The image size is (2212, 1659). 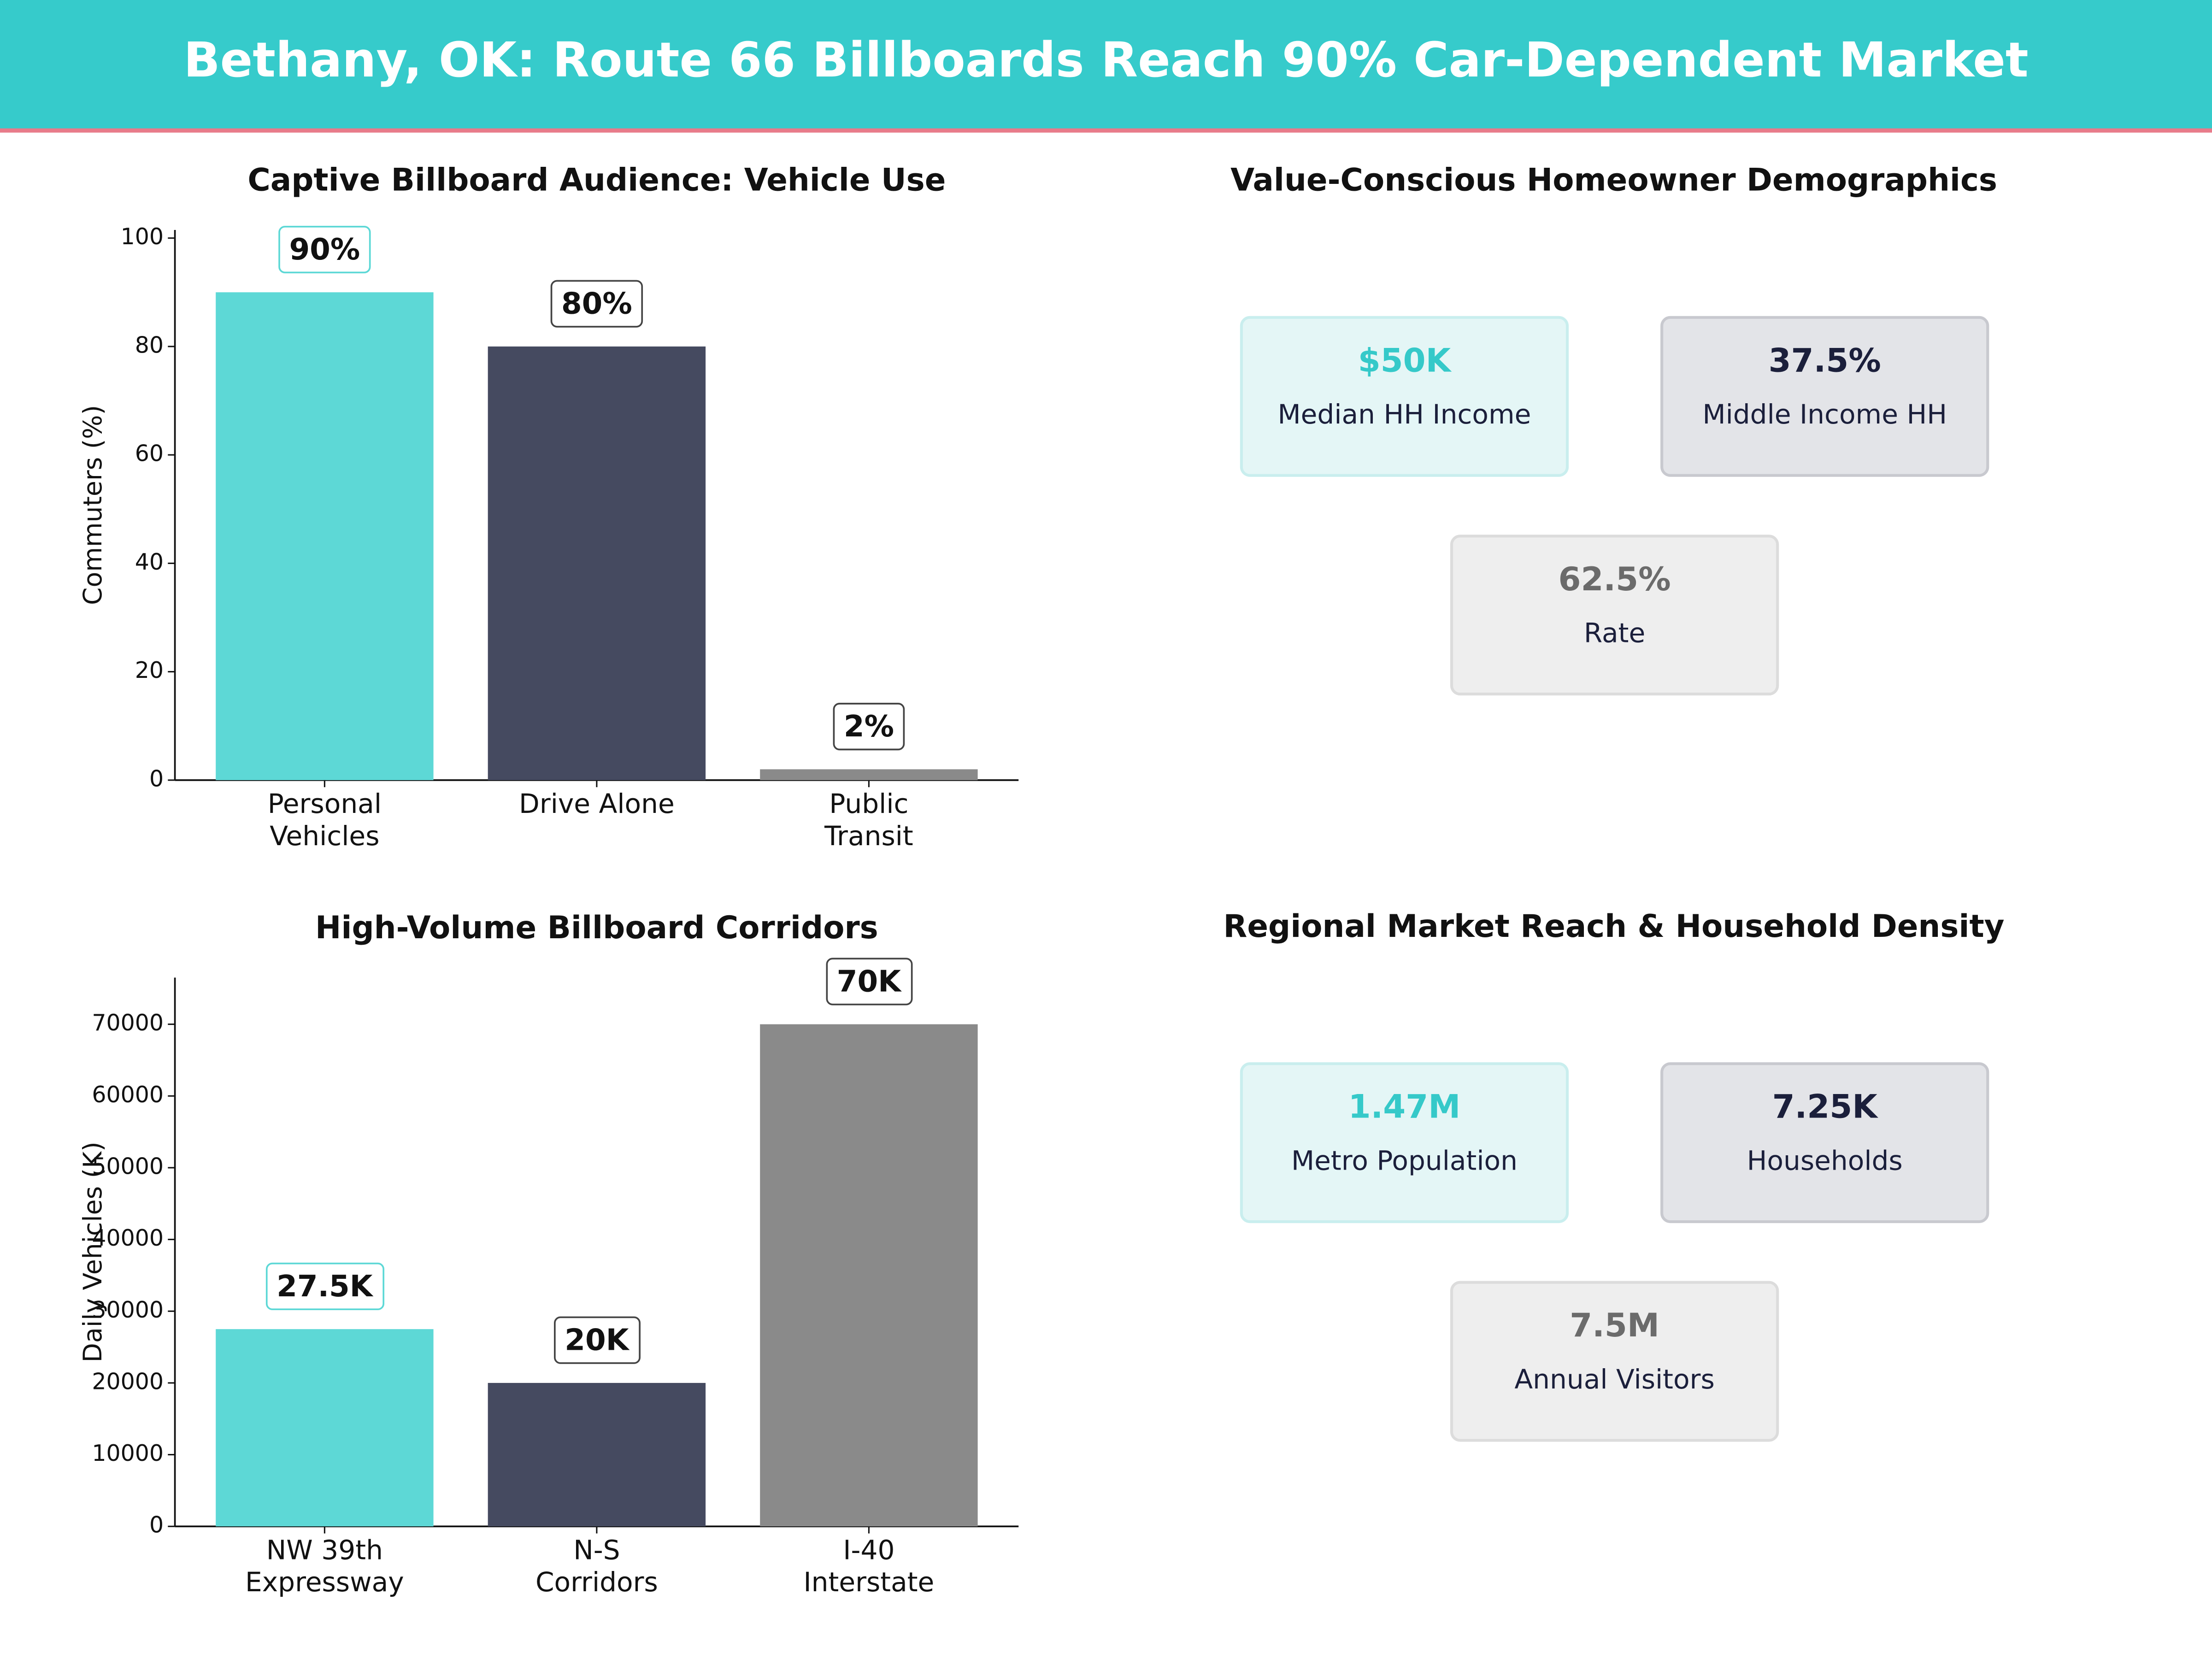 I want to click on y-axis-label: Daily Vehicles (K), so click(x=92, y=1251).